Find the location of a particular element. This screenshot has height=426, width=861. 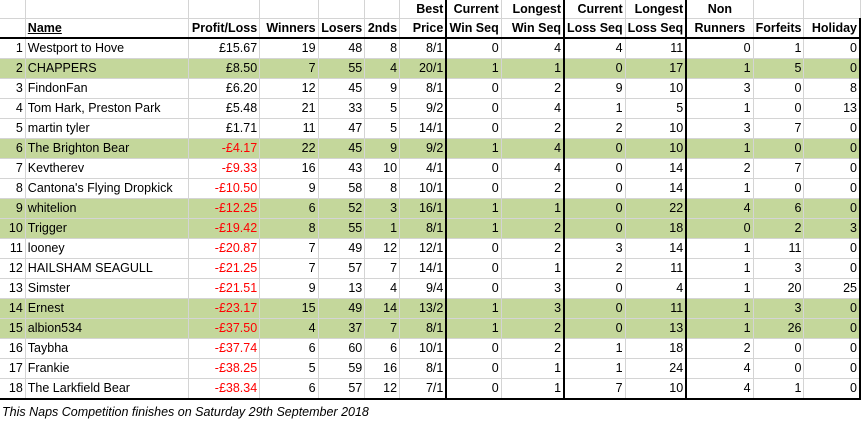

cell-longest-loss-seq: 11 is located at coordinates (656, 268).